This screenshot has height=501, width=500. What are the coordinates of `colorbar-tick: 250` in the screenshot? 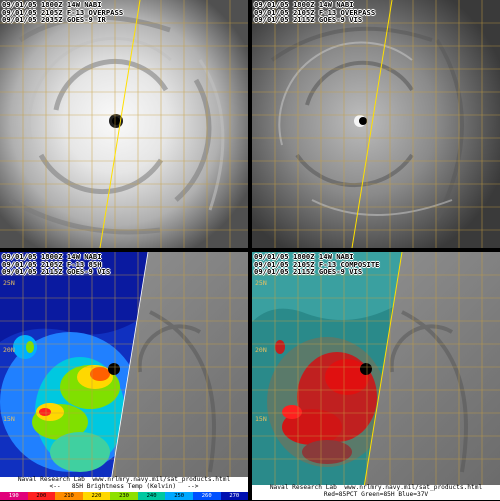 It's located at (179, 496).